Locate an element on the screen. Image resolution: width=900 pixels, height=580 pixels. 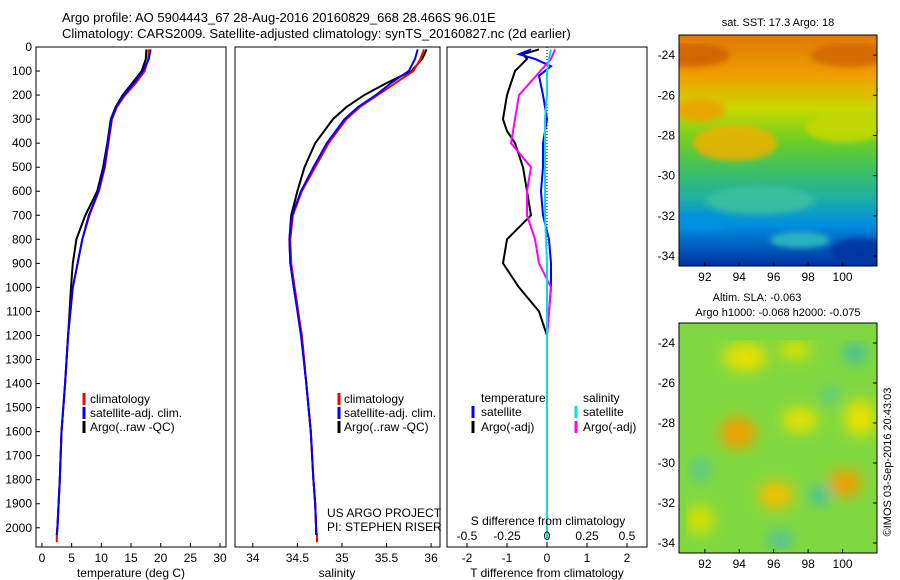
depth-tick-label: 1900 is located at coordinates (18, 504).